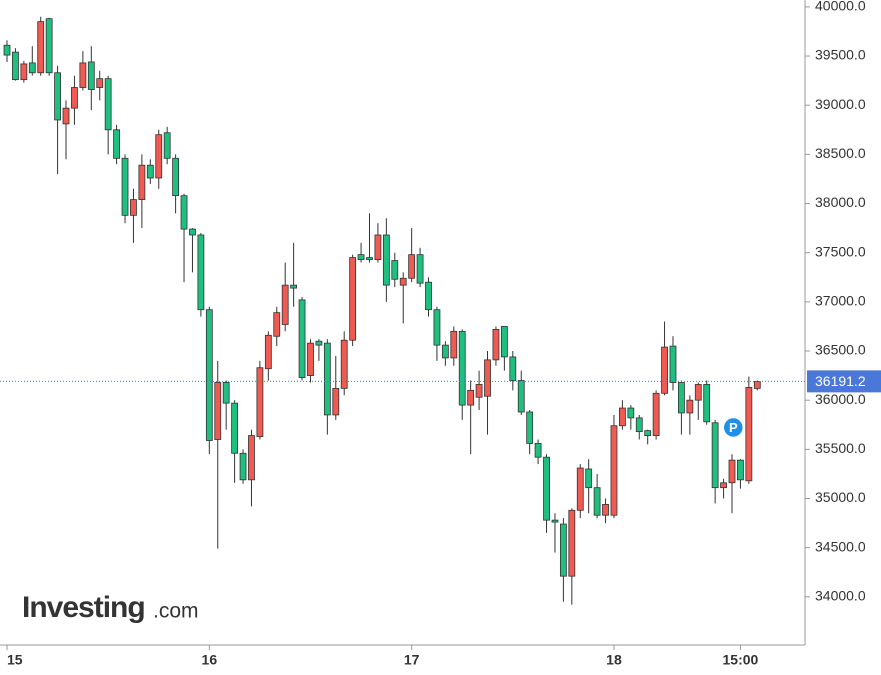 Image resolution: width=881 pixels, height=675 pixels. I want to click on x-tick-label: 18, so click(614, 660).